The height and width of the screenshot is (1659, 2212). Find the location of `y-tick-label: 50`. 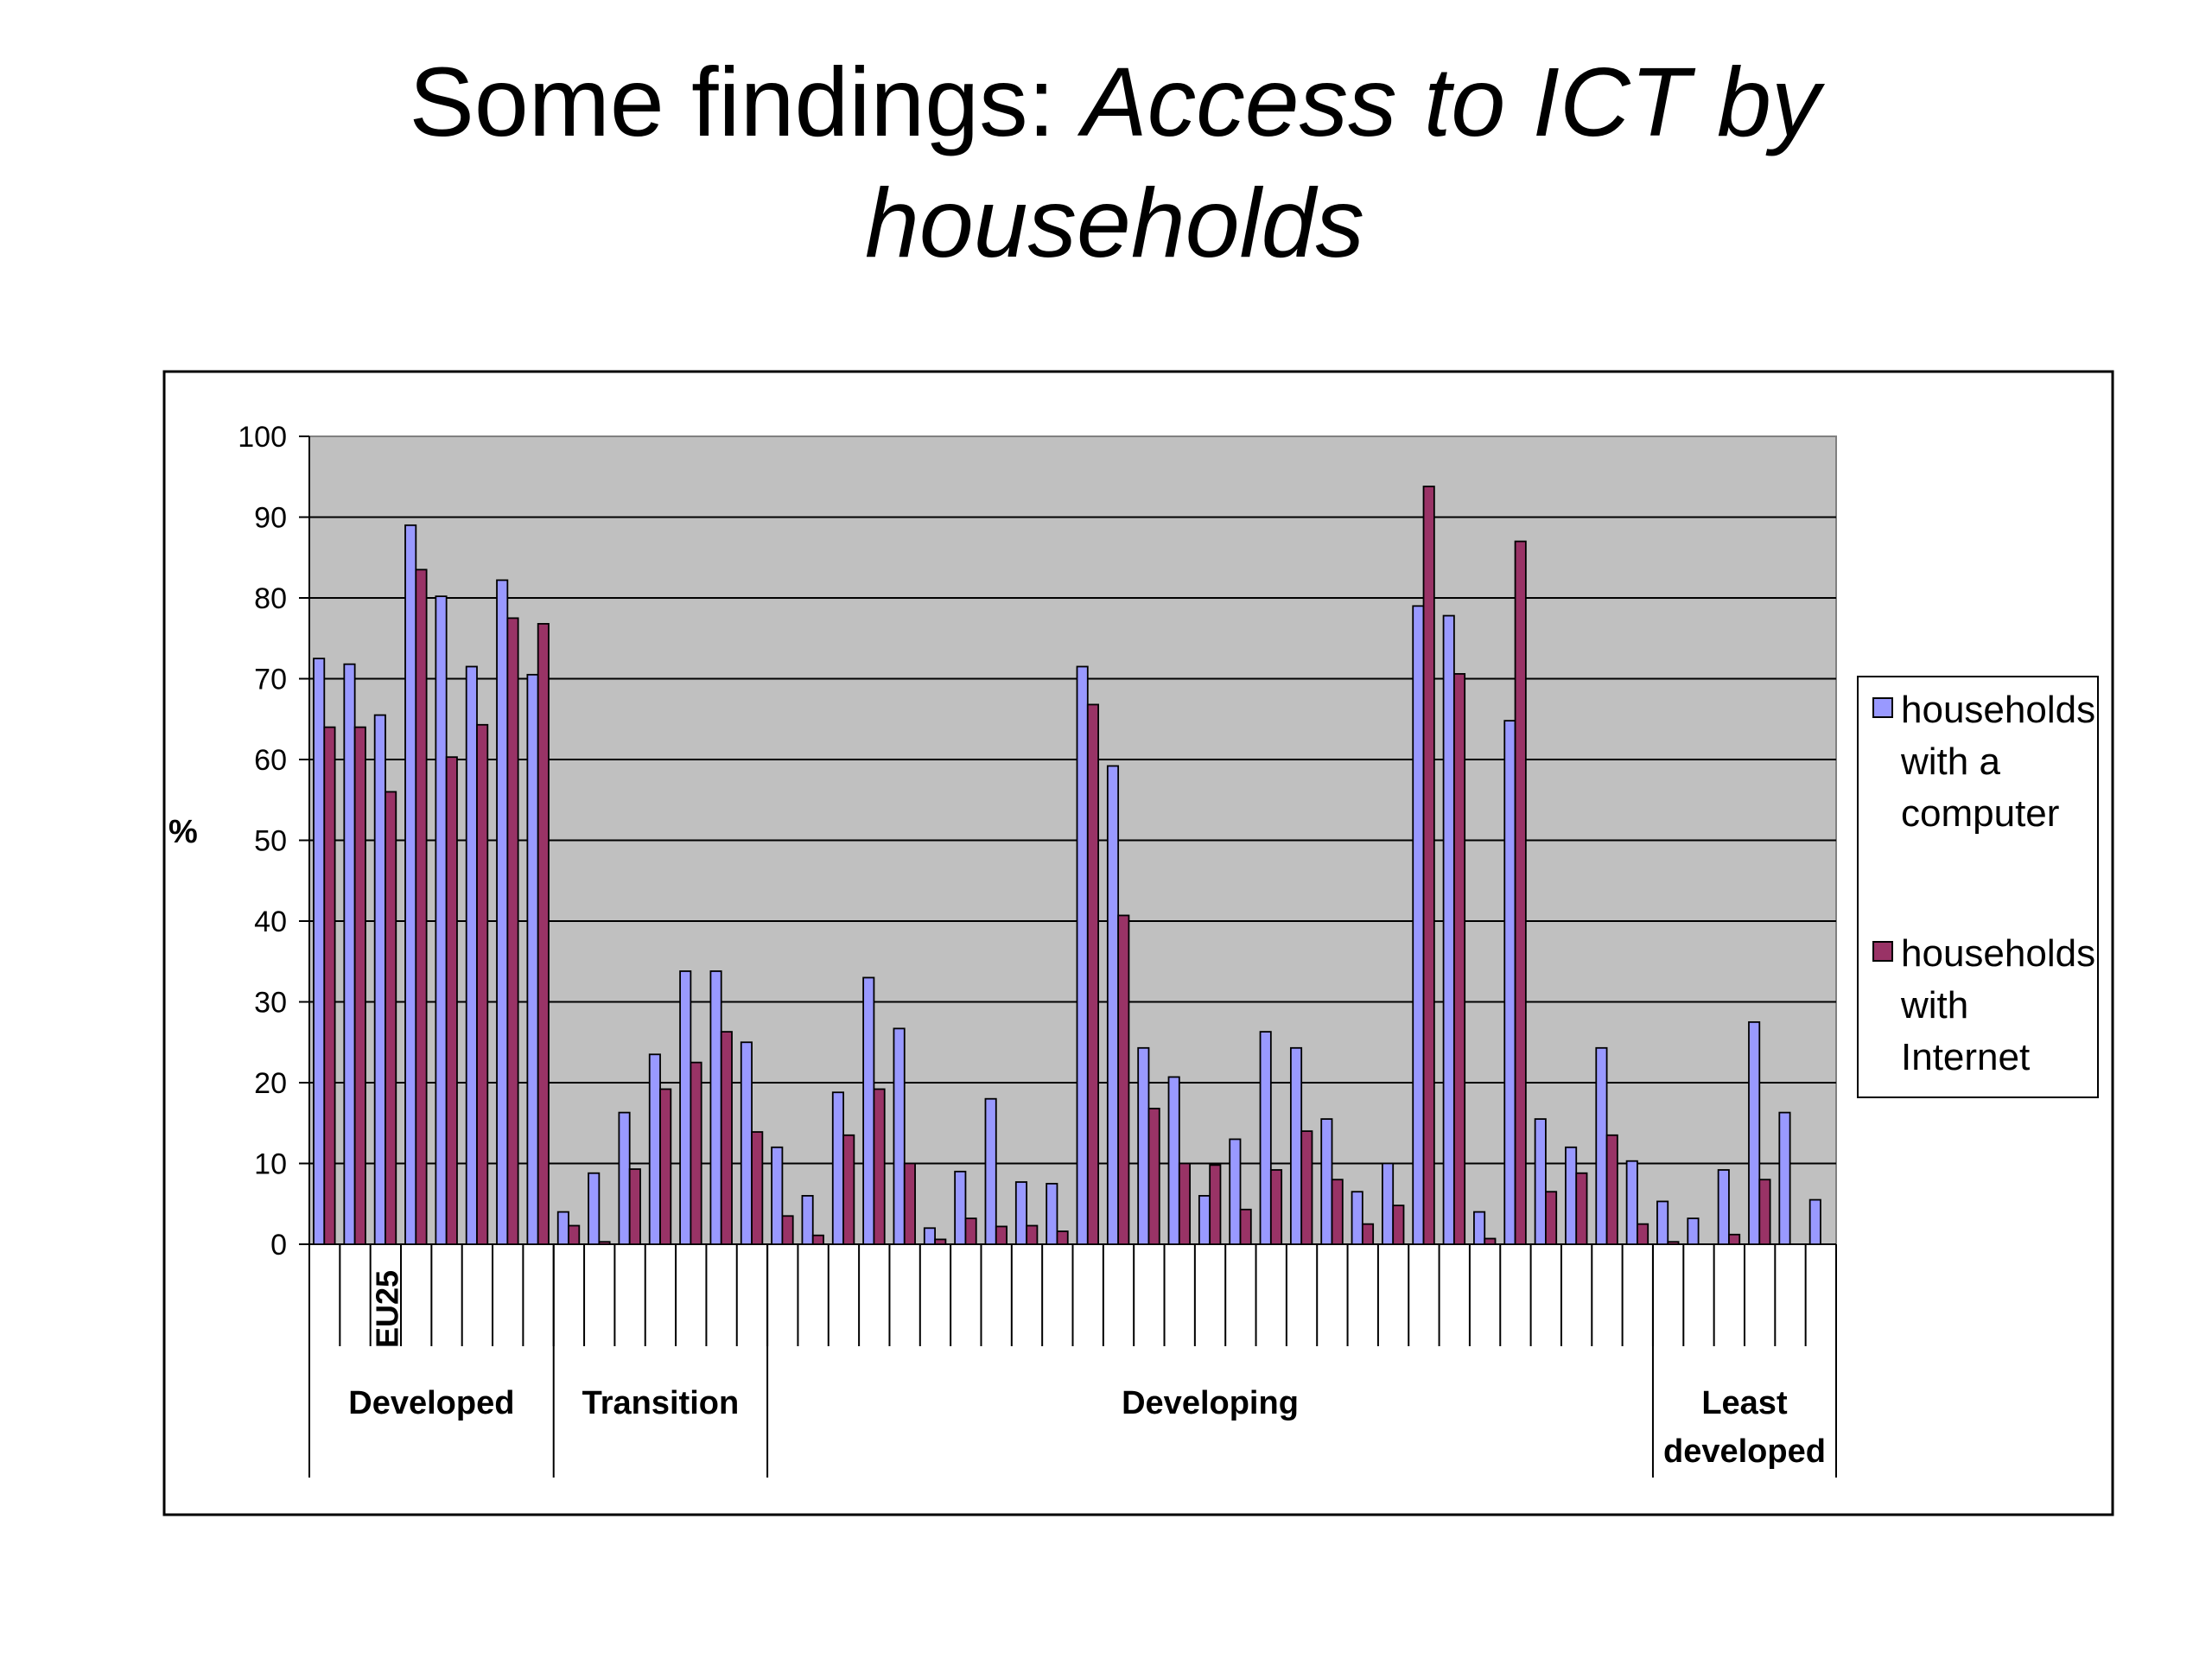

y-tick-label: 50 is located at coordinates (270, 841).